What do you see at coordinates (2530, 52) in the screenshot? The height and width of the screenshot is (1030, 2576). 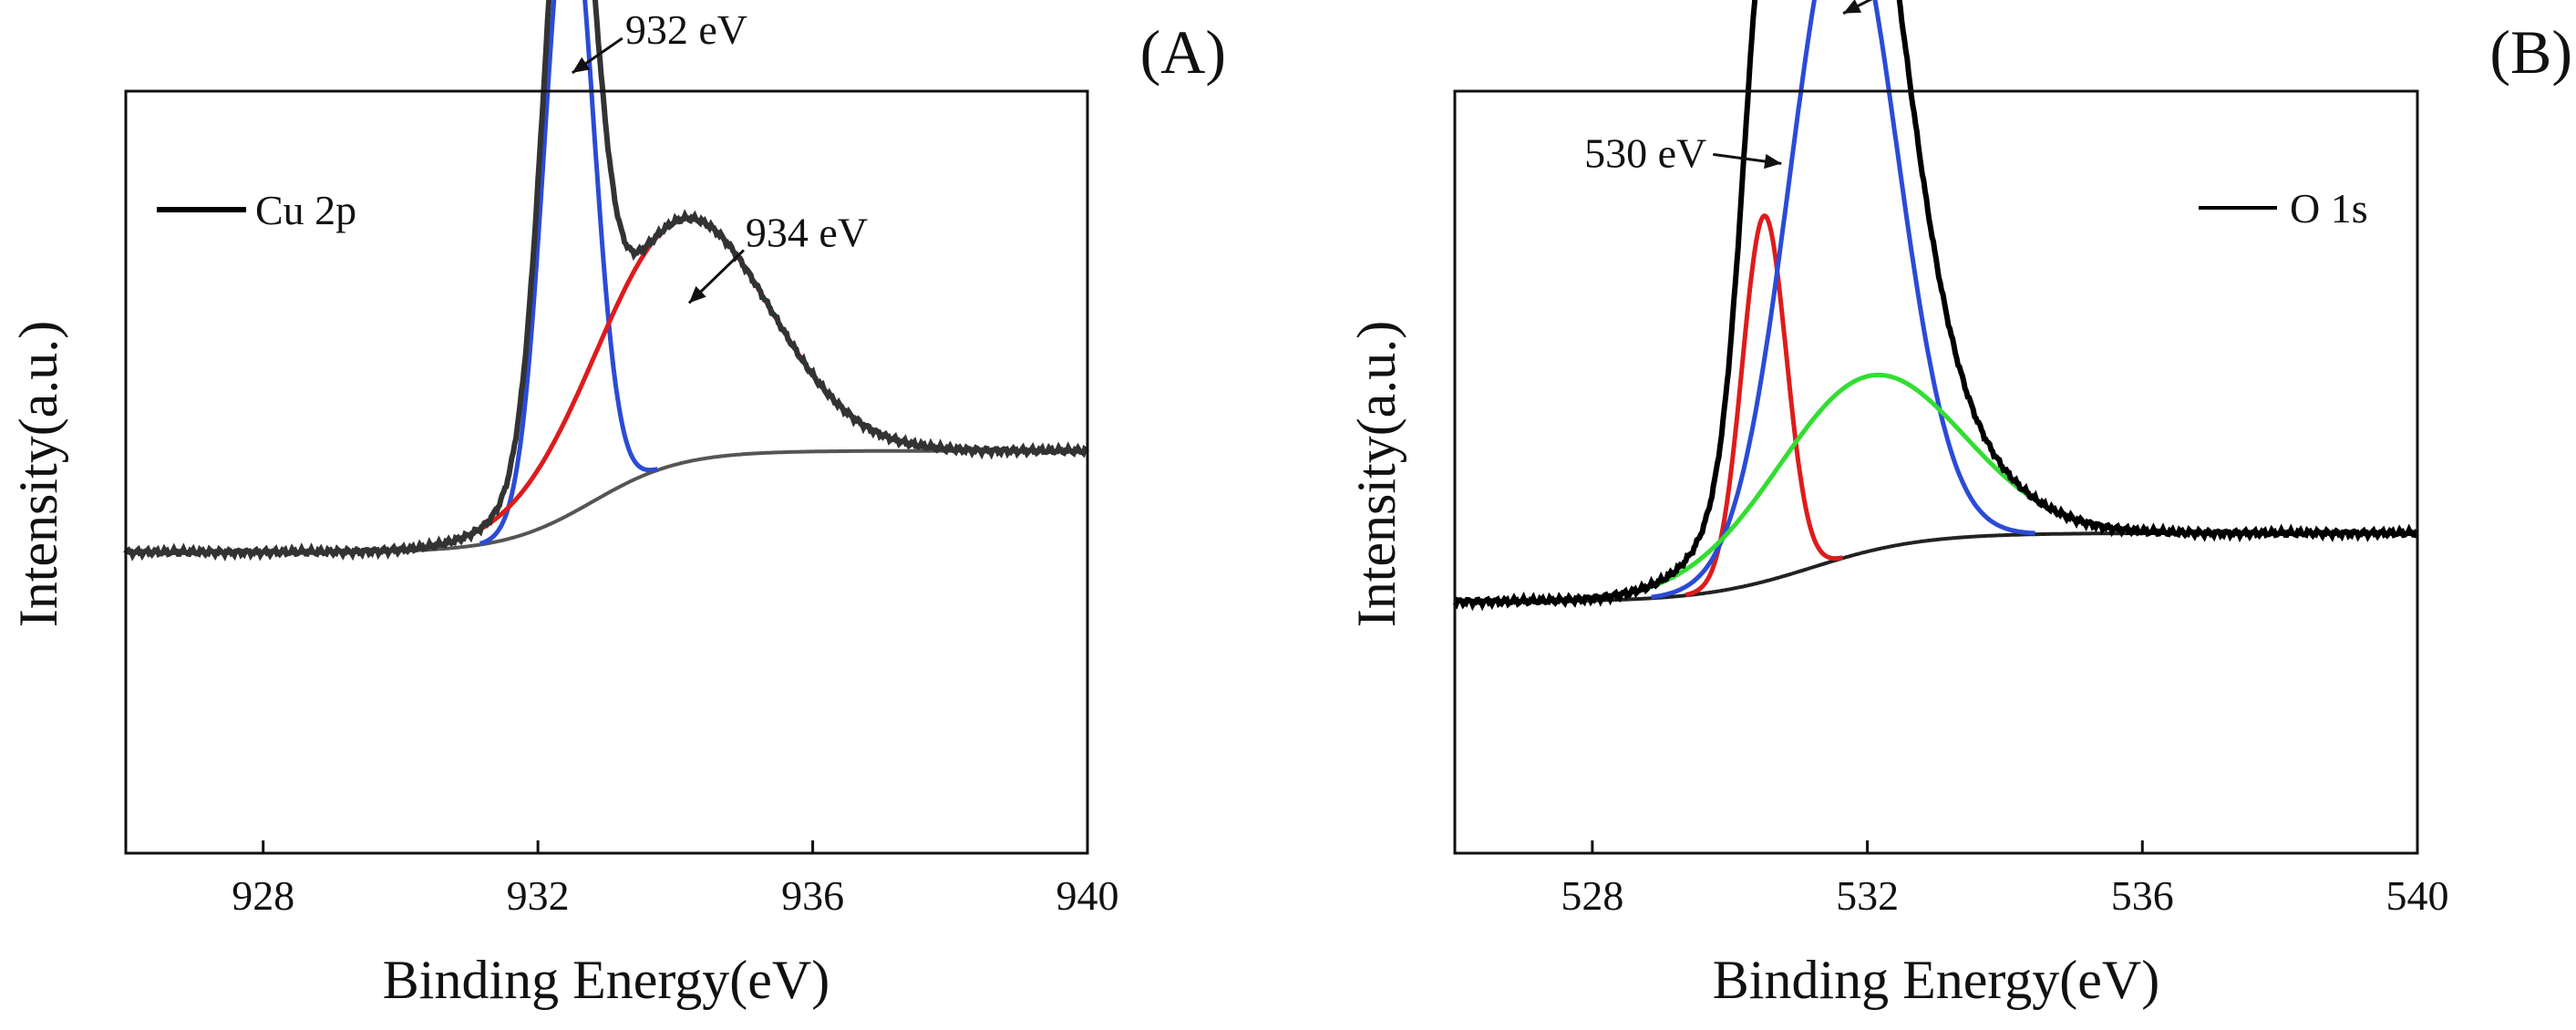 I see `panel-label-b: (B)` at bounding box center [2530, 52].